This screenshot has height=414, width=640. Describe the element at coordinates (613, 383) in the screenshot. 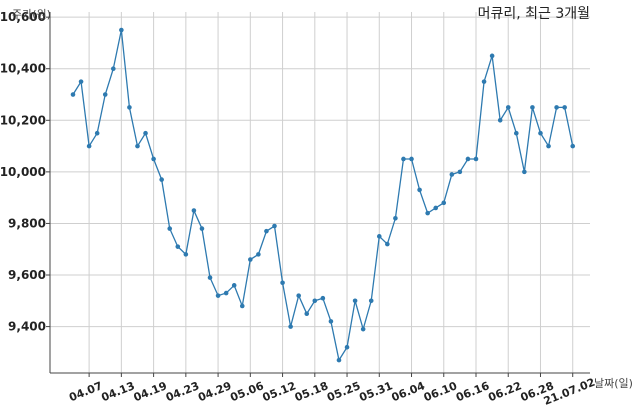

I see `x-axis-label: 날짜(일)` at that location.